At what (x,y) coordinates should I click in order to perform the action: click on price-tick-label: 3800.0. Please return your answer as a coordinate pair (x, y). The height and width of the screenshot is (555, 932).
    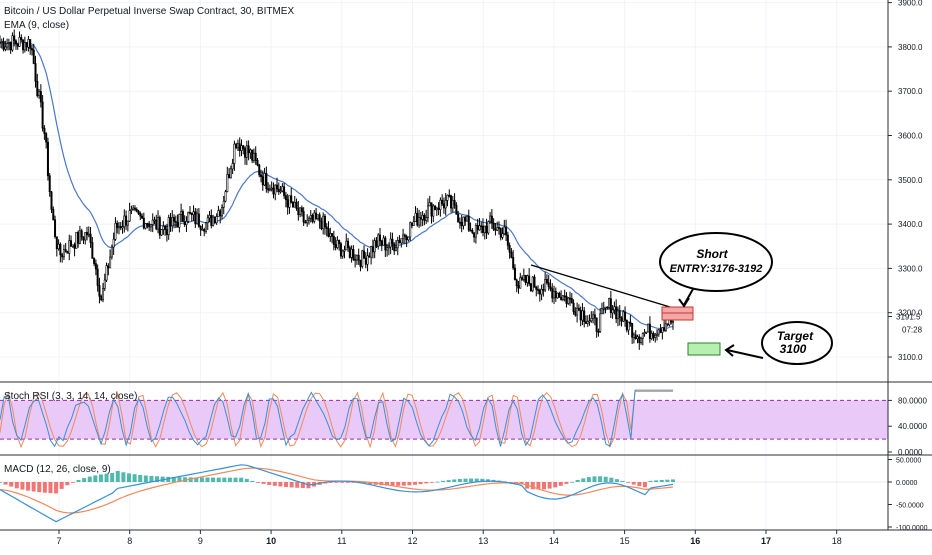
    Looking at the image, I should click on (910, 47).